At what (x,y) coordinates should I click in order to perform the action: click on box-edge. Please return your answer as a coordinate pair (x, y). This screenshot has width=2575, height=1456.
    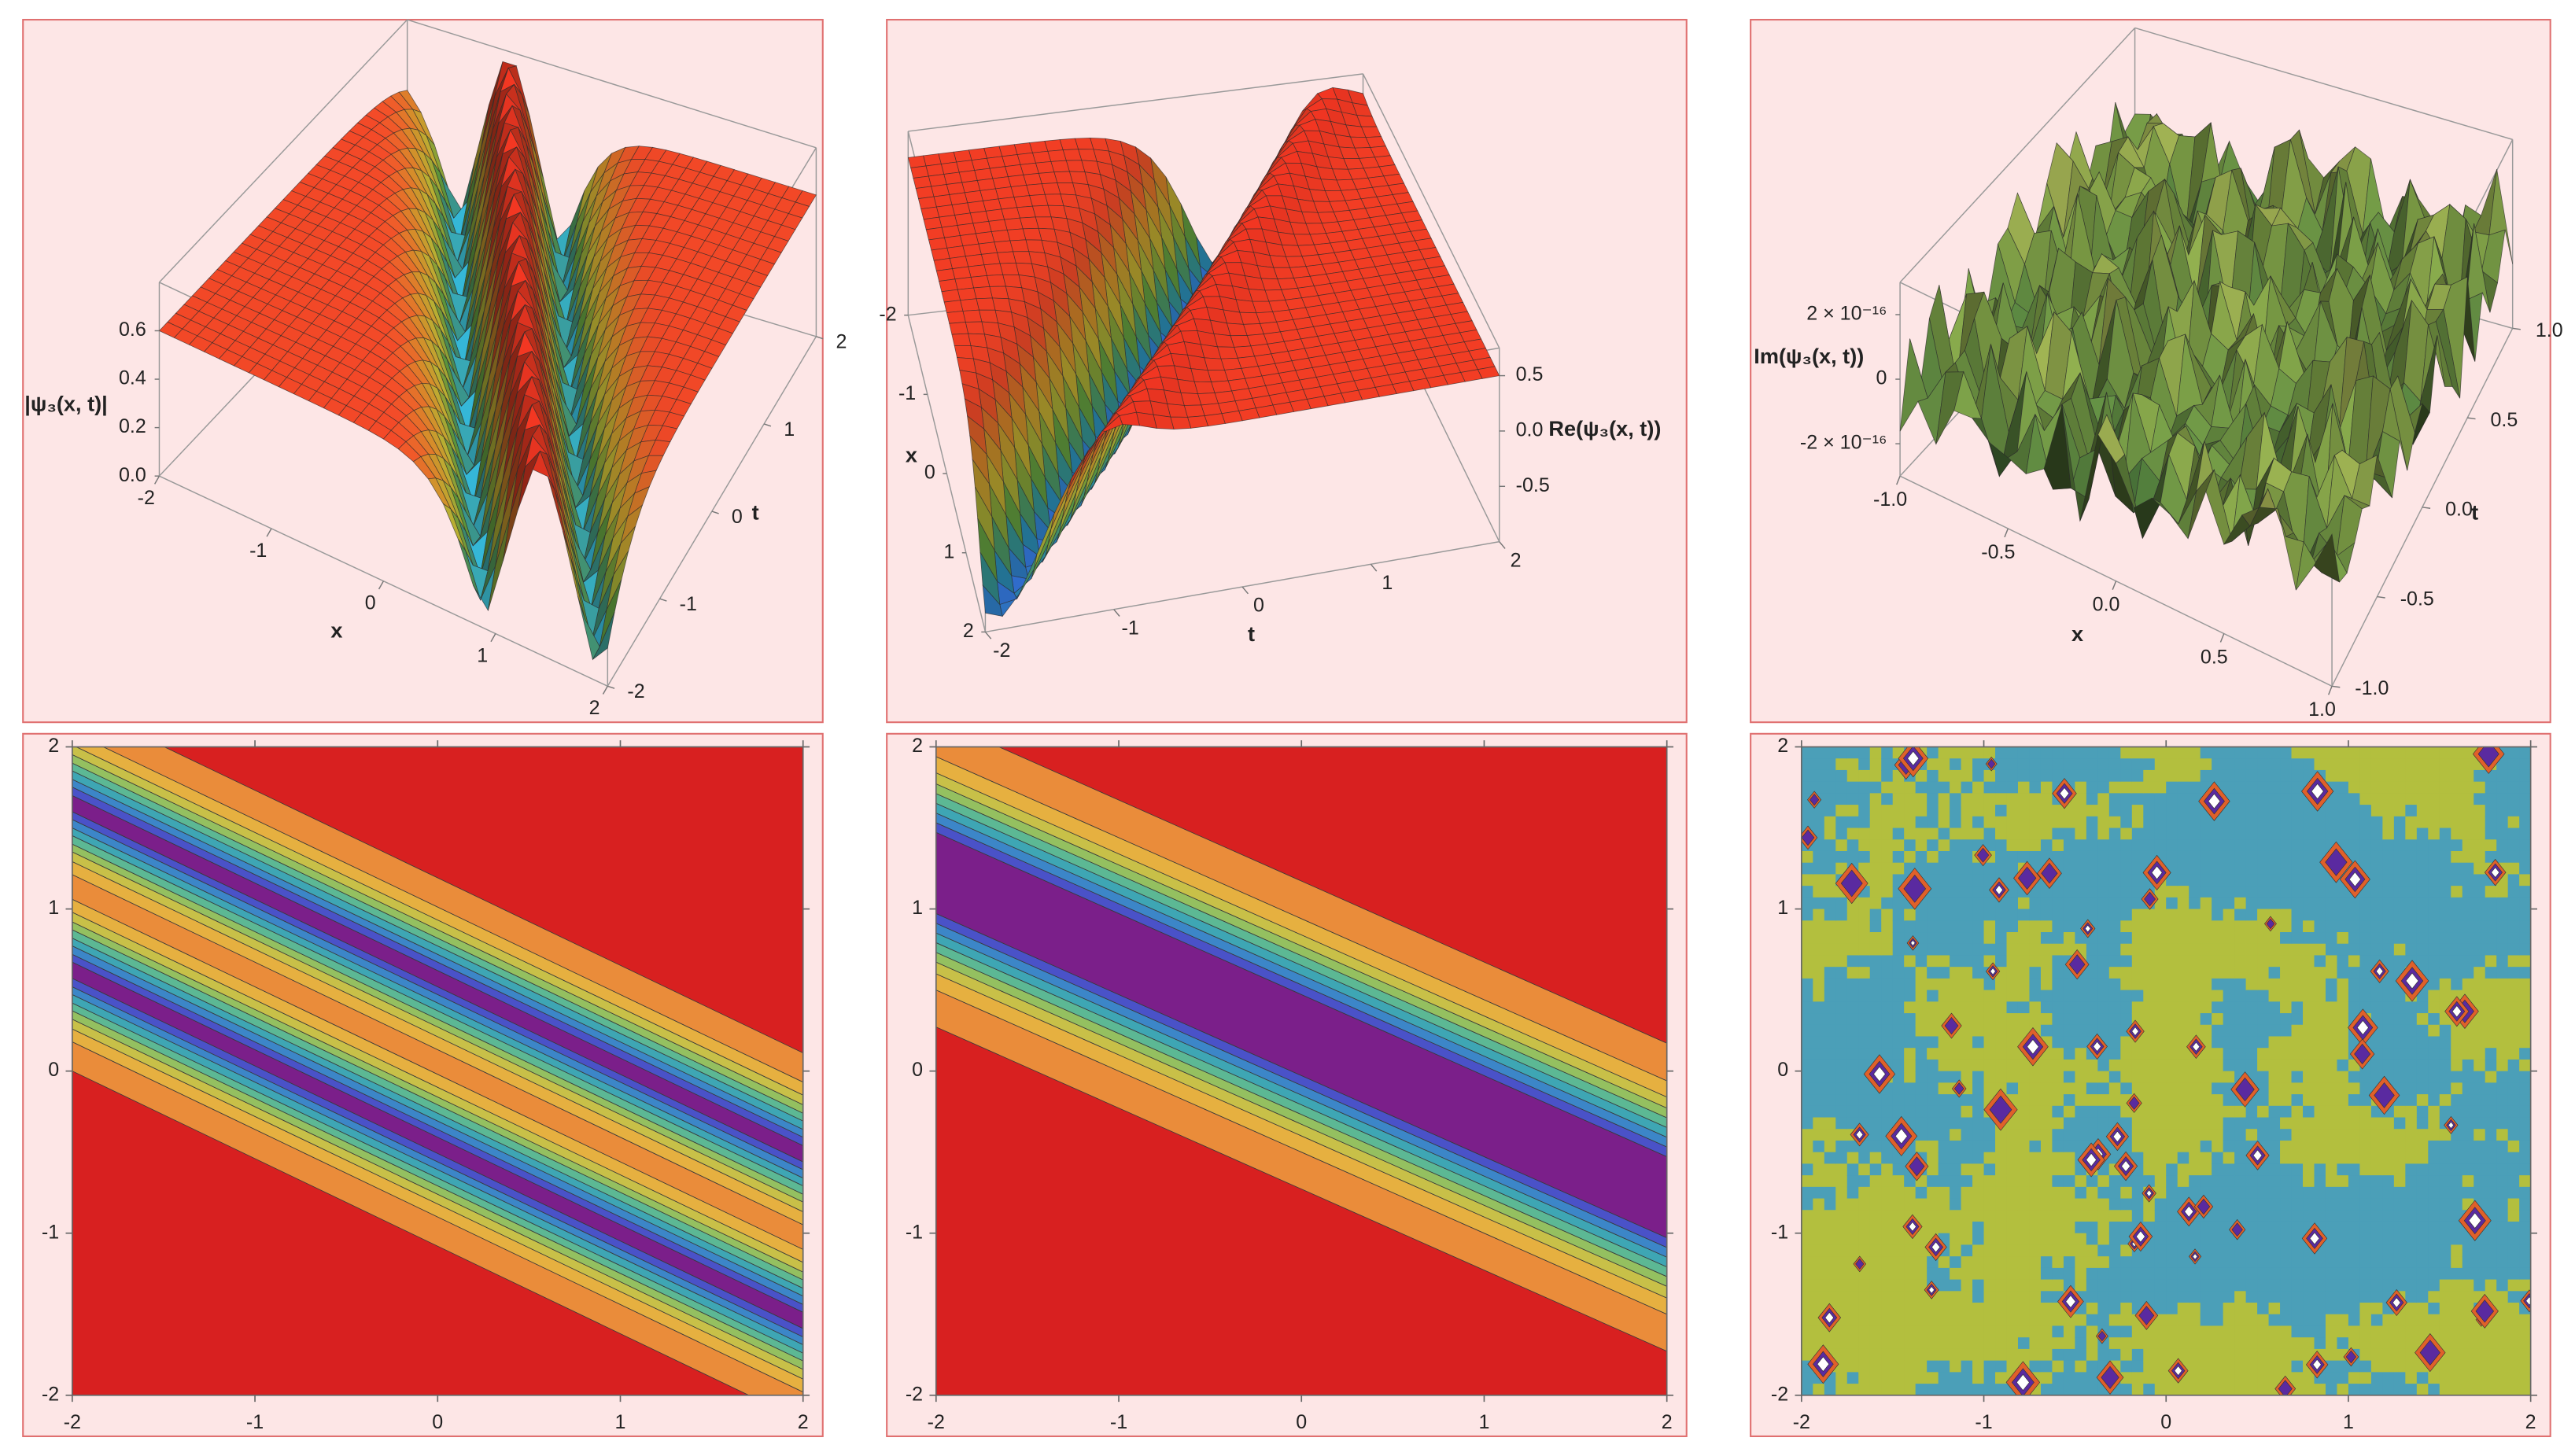
    Looking at the image, I should click on (283, 151).